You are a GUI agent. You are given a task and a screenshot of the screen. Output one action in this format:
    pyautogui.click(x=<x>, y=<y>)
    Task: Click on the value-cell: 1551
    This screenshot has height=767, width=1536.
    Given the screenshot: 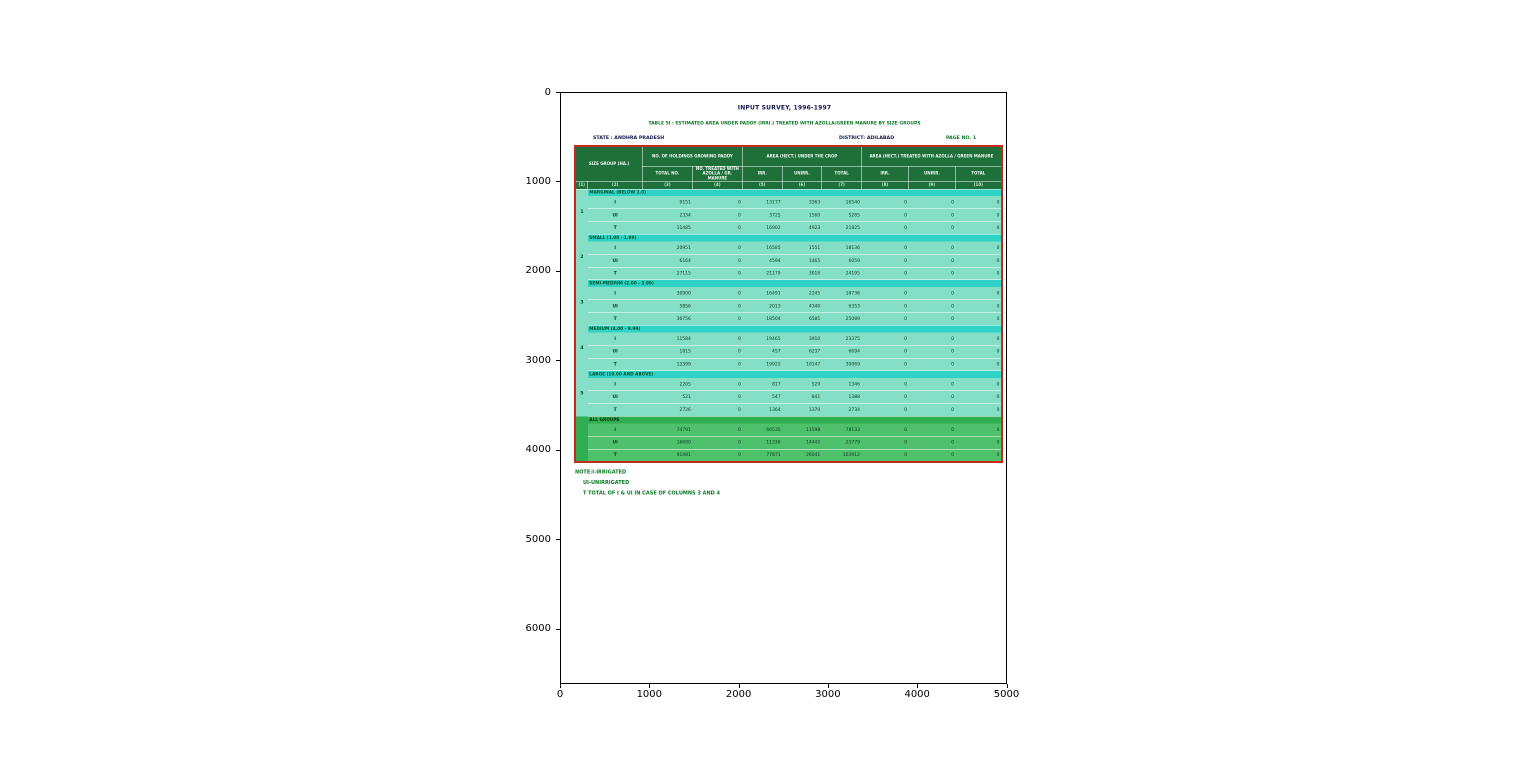 What is the action you would take?
    pyautogui.click(x=802, y=248)
    